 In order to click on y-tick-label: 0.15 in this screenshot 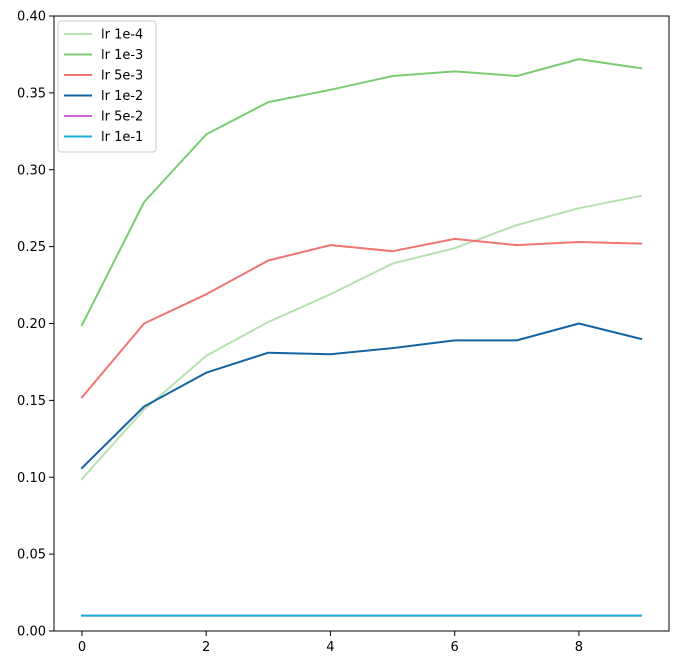, I will do `click(31, 401)`.